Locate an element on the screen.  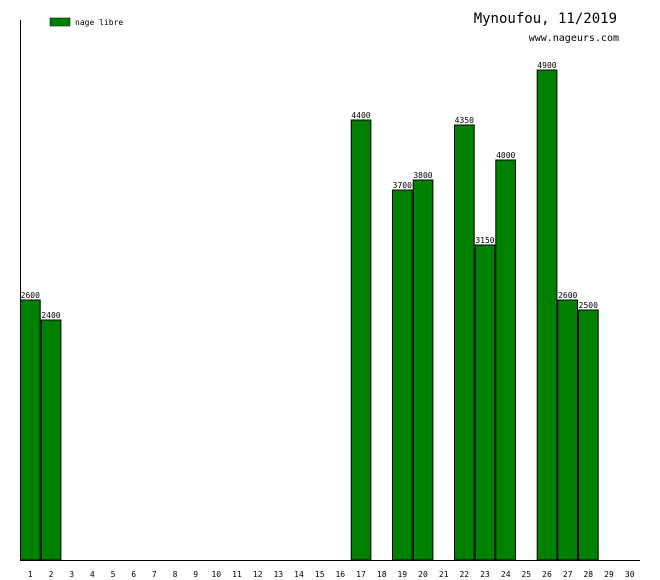
x-tick-label: 9 is located at coordinates (195, 574).